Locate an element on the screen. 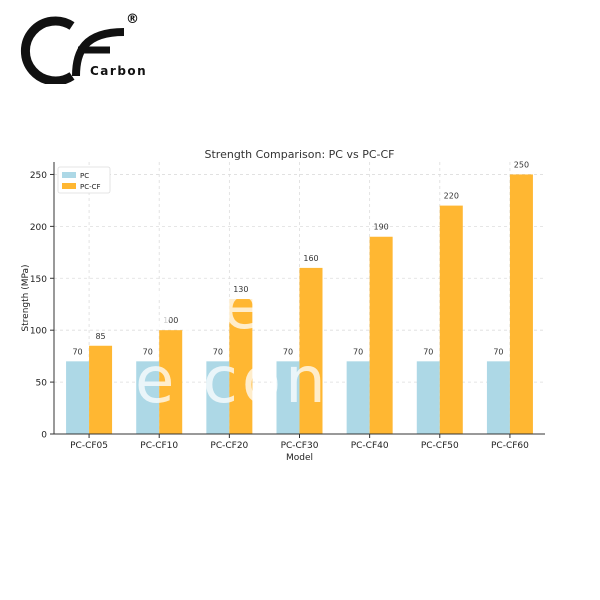 The width and height of the screenshot is (600, 600). brand-logo is located at coordinates (81, 49).